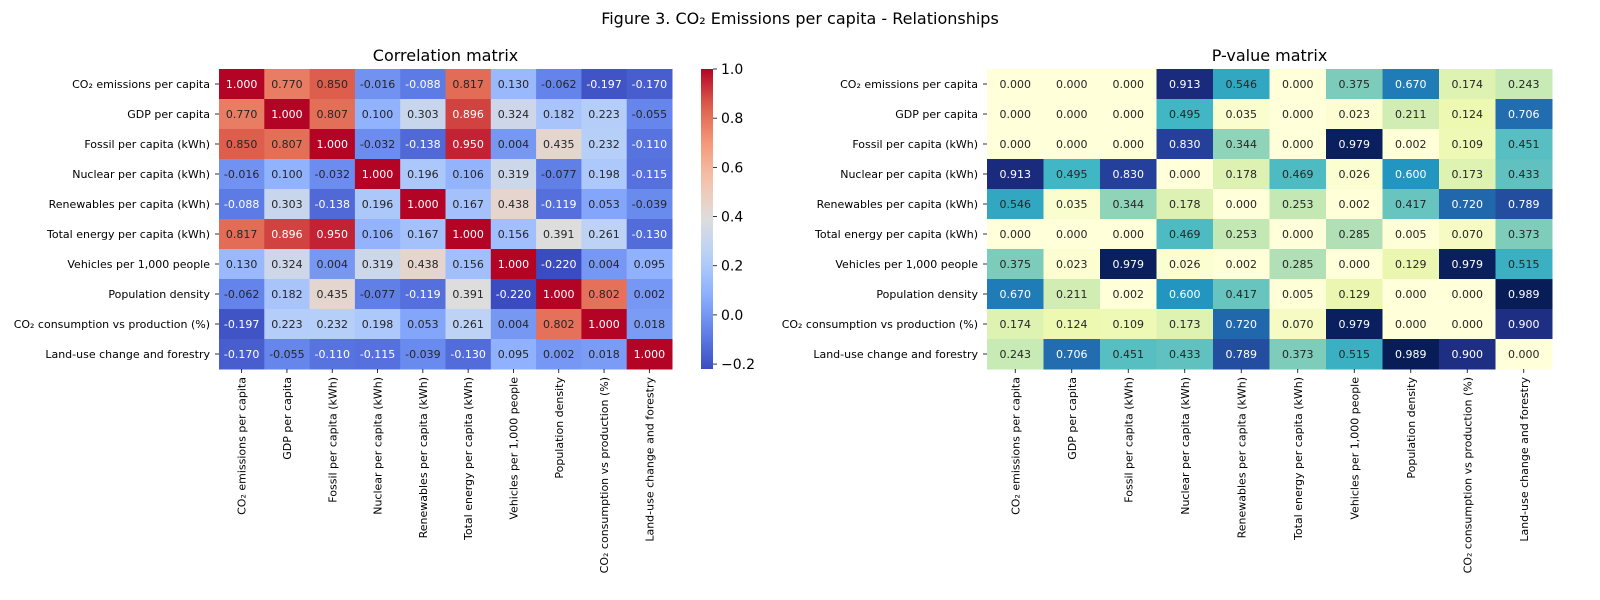  Describe the element at coordinates (1072, 418) in the screenshot. I see `x-tick-label: GDP per capita` at that location.